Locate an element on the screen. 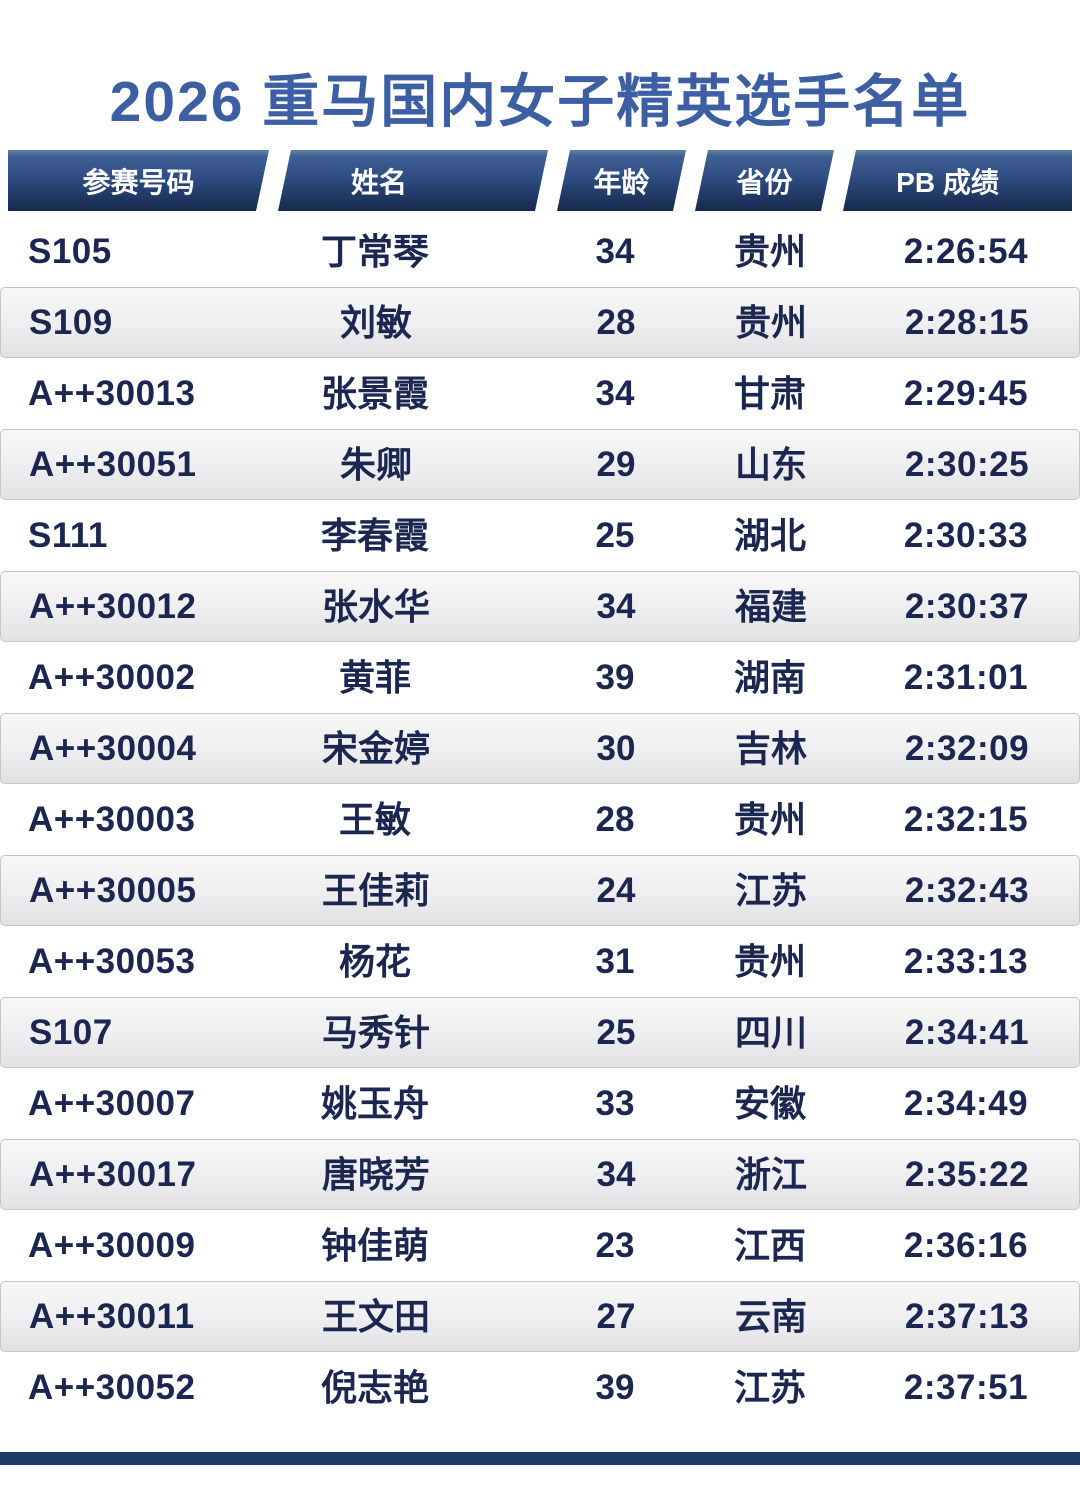  cell-bib: A++30013 is located at coordinates (112, 393).